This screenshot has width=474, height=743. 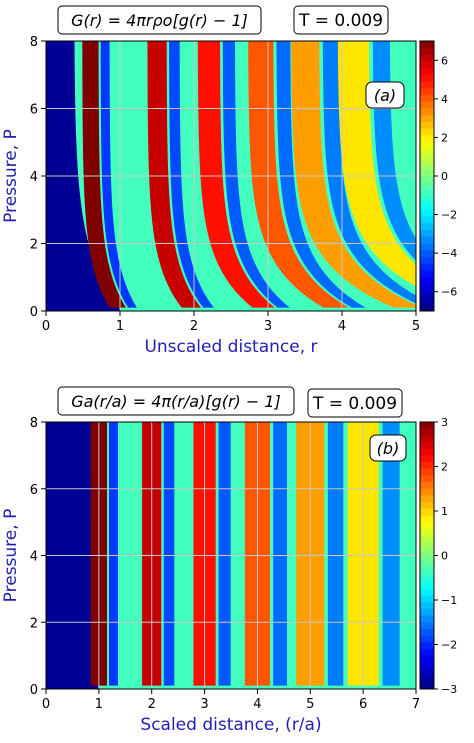 I want to click on colorbar-tick-label: −4, so click(x=449, y=253).